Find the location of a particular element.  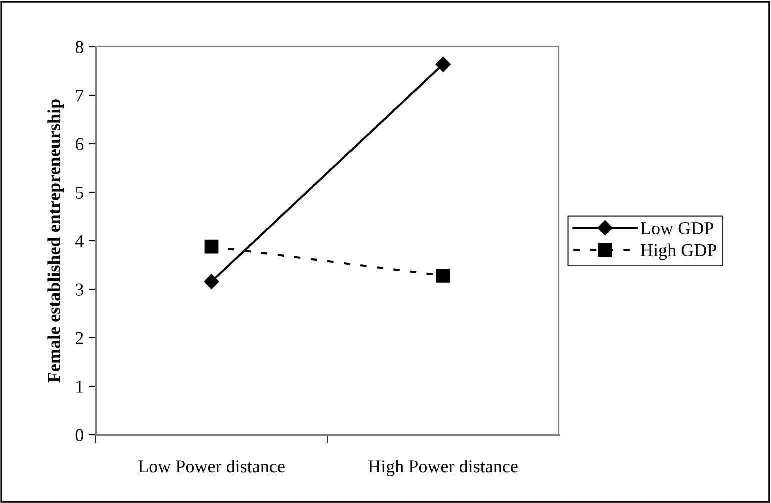

legend-label: High GDP is located at coordinates (679, 252).